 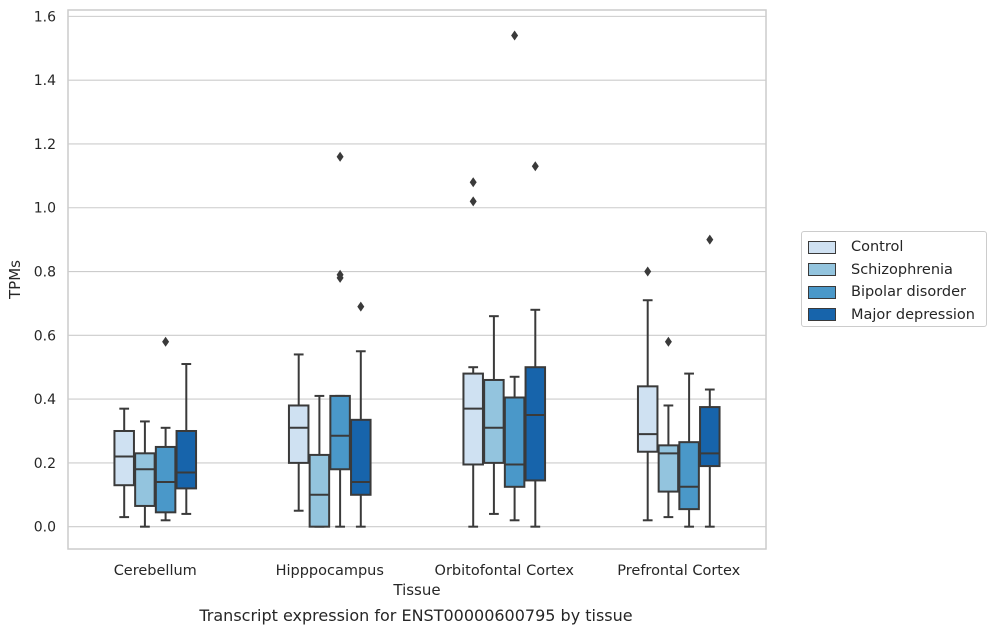 What do you see at coordinates (668, 427) in the screenshot?
I see `box-prefrontal-cortex-schizophrenia` at bounding box center [668, 427].